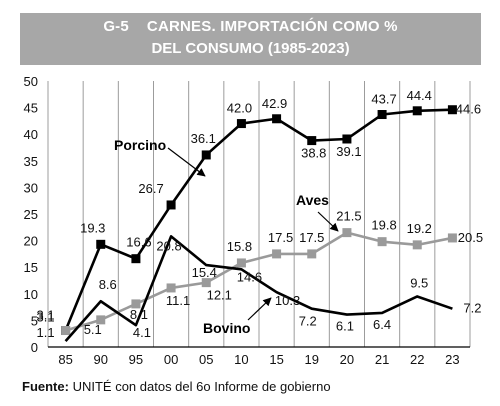 The height and width of the screenshot is (406, 500). I want to click on source-label: Fuente:, so click(45, 386).